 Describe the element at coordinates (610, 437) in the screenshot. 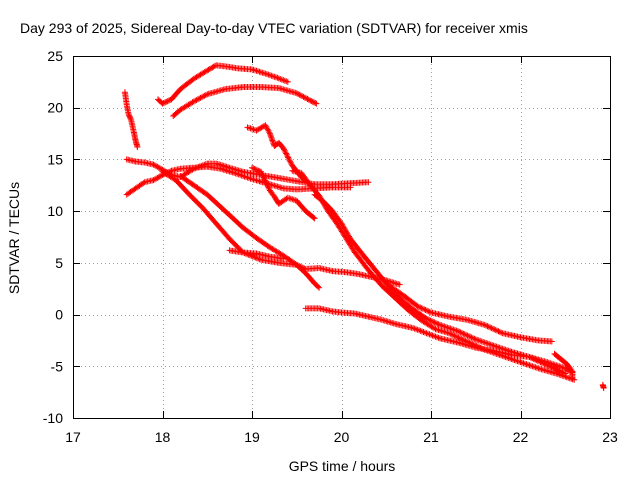

I see `x-tick-label: 23` at that location.